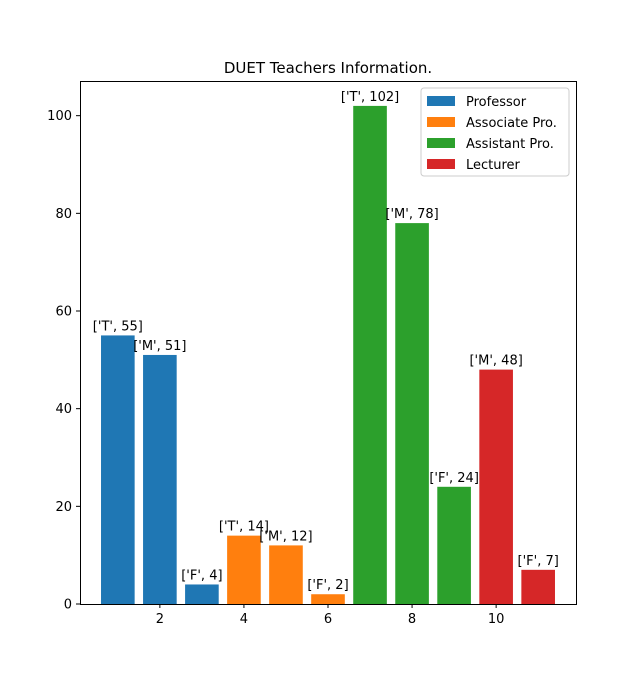 The image size is (640, 683). What do you see at coordinates (495, 361) in the screenshot?
I see `data-label: ['M', 48]` at bounding box center [495, 361].